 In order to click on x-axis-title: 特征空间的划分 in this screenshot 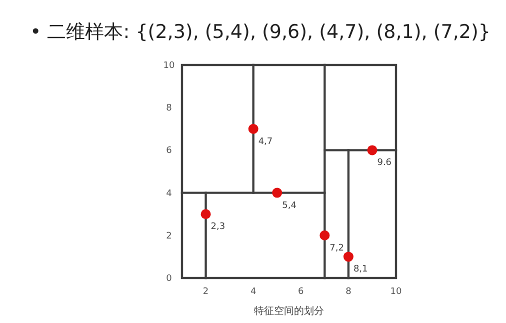, I will do `click(289, 311)`.